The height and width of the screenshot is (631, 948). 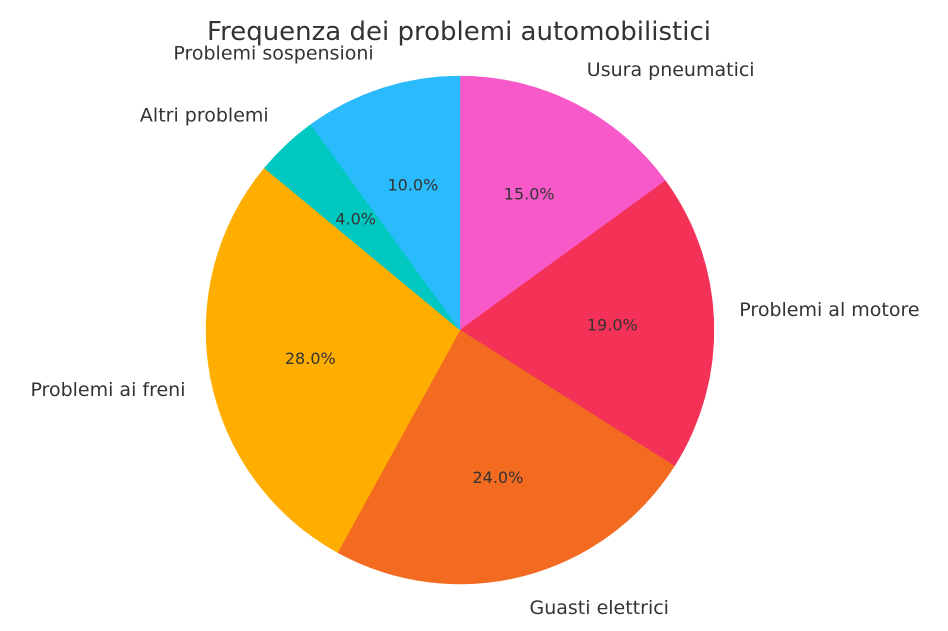 What do you see at coordinates (562, 203) in the screenshot?
I see `pie-slice-usura-pneumatici` at bounding box center [562, 203].